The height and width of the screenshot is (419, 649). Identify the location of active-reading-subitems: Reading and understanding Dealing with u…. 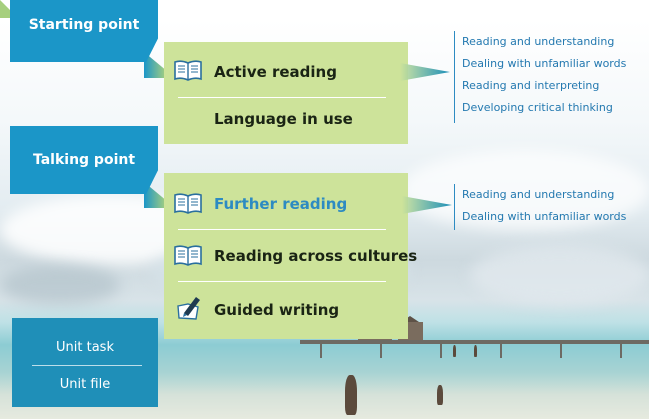
(540, 77).